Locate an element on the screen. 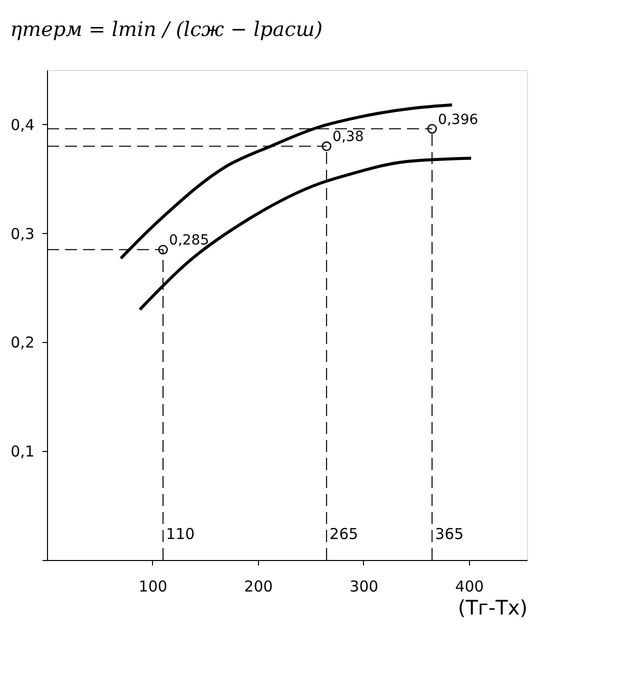  ref-line-label: 265 is located at coordinates (344, 534).